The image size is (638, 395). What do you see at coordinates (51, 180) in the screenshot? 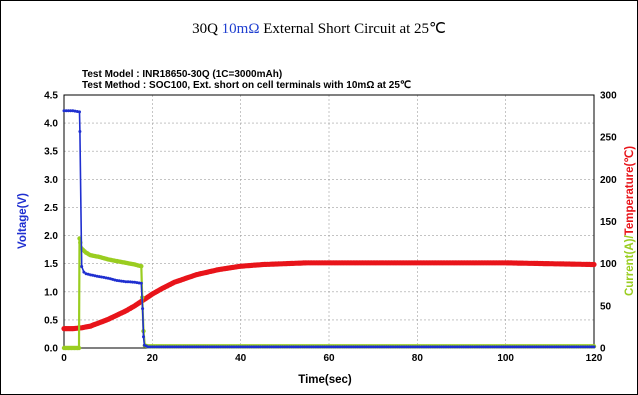
I see `y-tick-label: 3.0` at bounding box center [51, 180].